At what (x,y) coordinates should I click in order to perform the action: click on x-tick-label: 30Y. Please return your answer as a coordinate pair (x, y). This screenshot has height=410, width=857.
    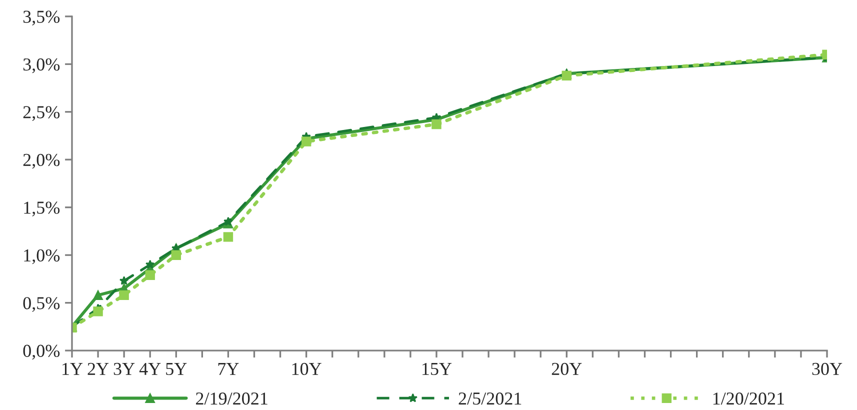
    Looking at the image, I should click on (827, 369).